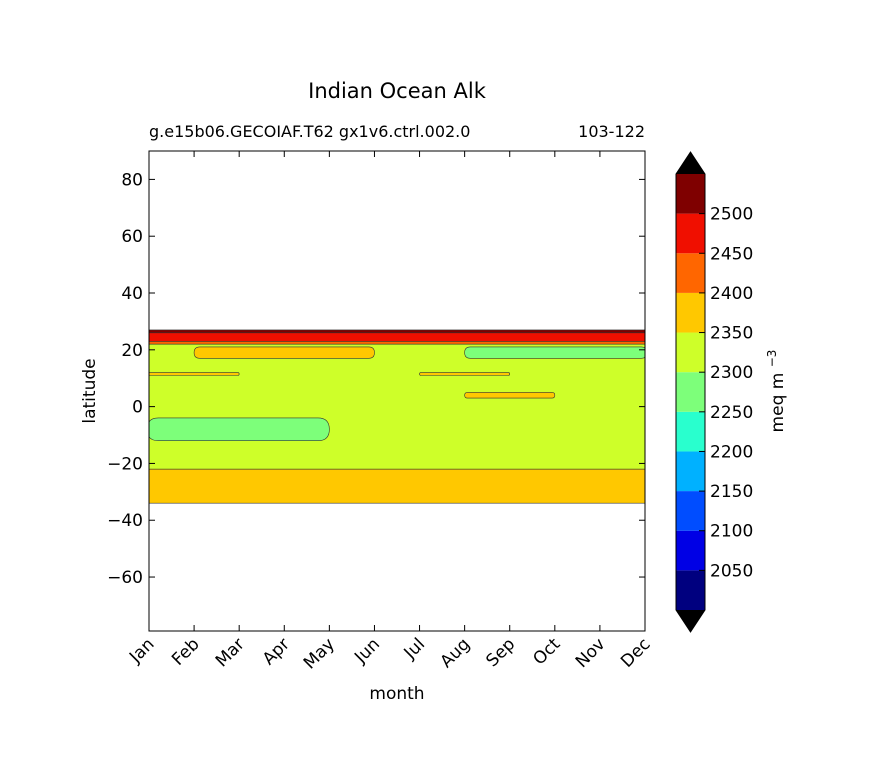 The image size is (870, 783). I want to click on x-tick-label-Feb: Feb, so click(185, 651).